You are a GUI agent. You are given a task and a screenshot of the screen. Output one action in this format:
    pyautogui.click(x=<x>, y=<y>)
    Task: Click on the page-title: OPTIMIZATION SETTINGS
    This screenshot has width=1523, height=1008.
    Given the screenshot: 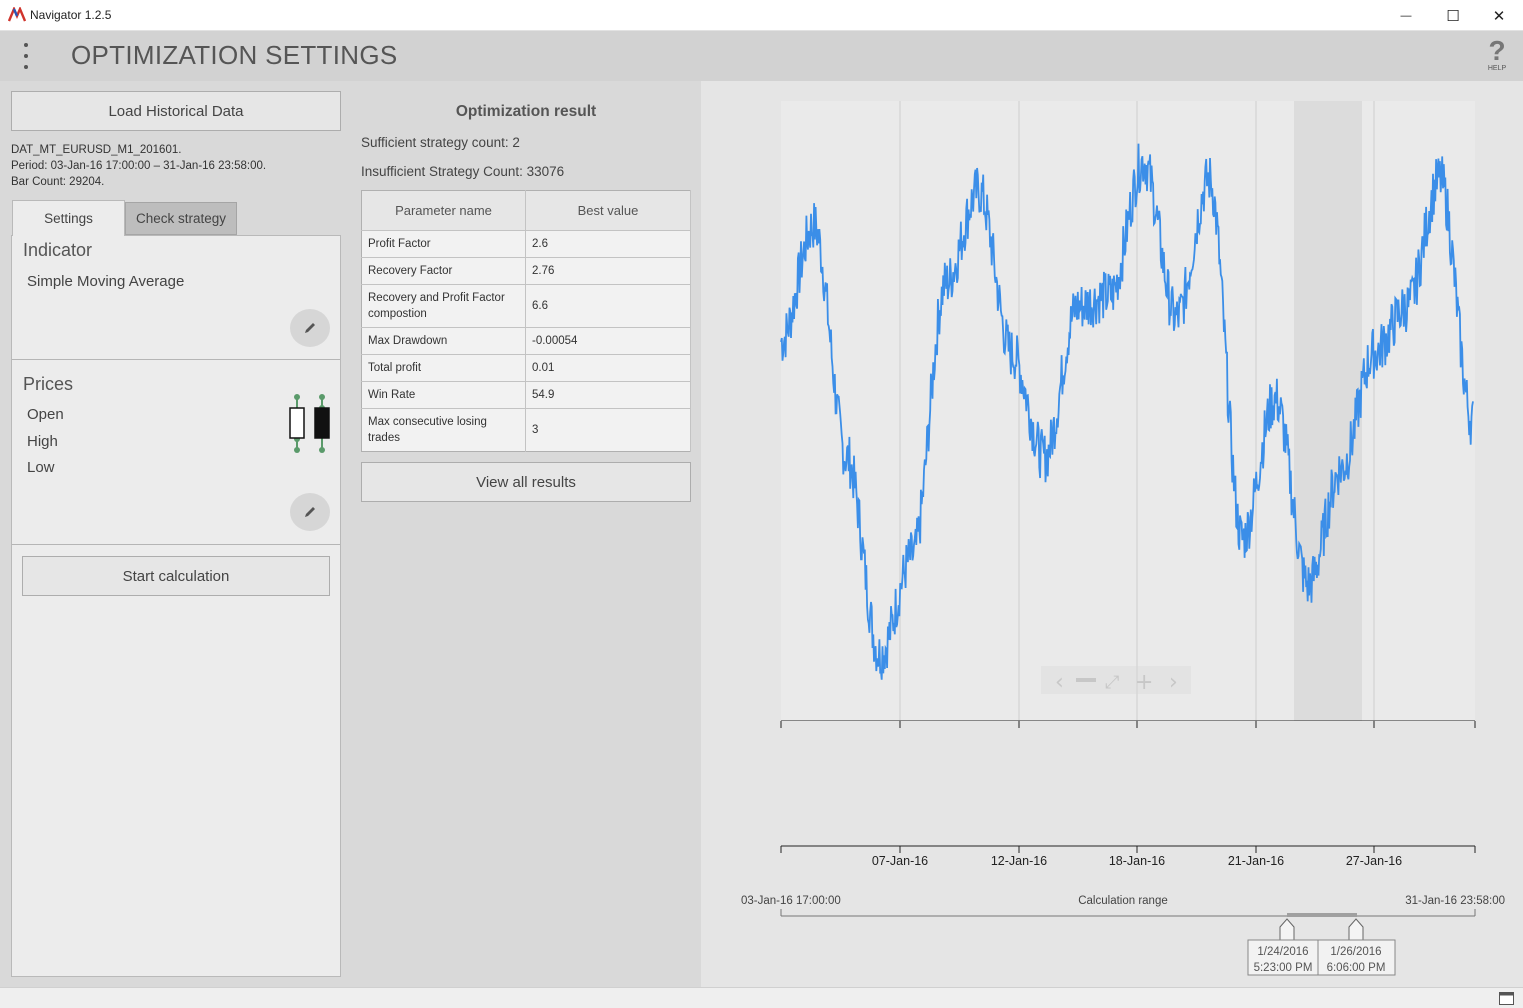 What is the action you would take?
    pyautogui.click(x=234, y=55)
    